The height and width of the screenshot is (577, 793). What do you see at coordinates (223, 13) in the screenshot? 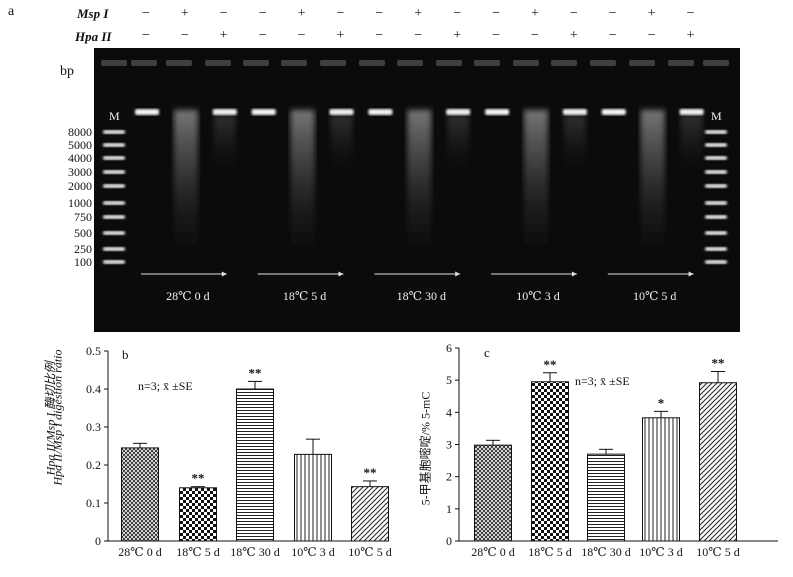
I see `sign-msp-2: −` at bounding box center [223, 13].